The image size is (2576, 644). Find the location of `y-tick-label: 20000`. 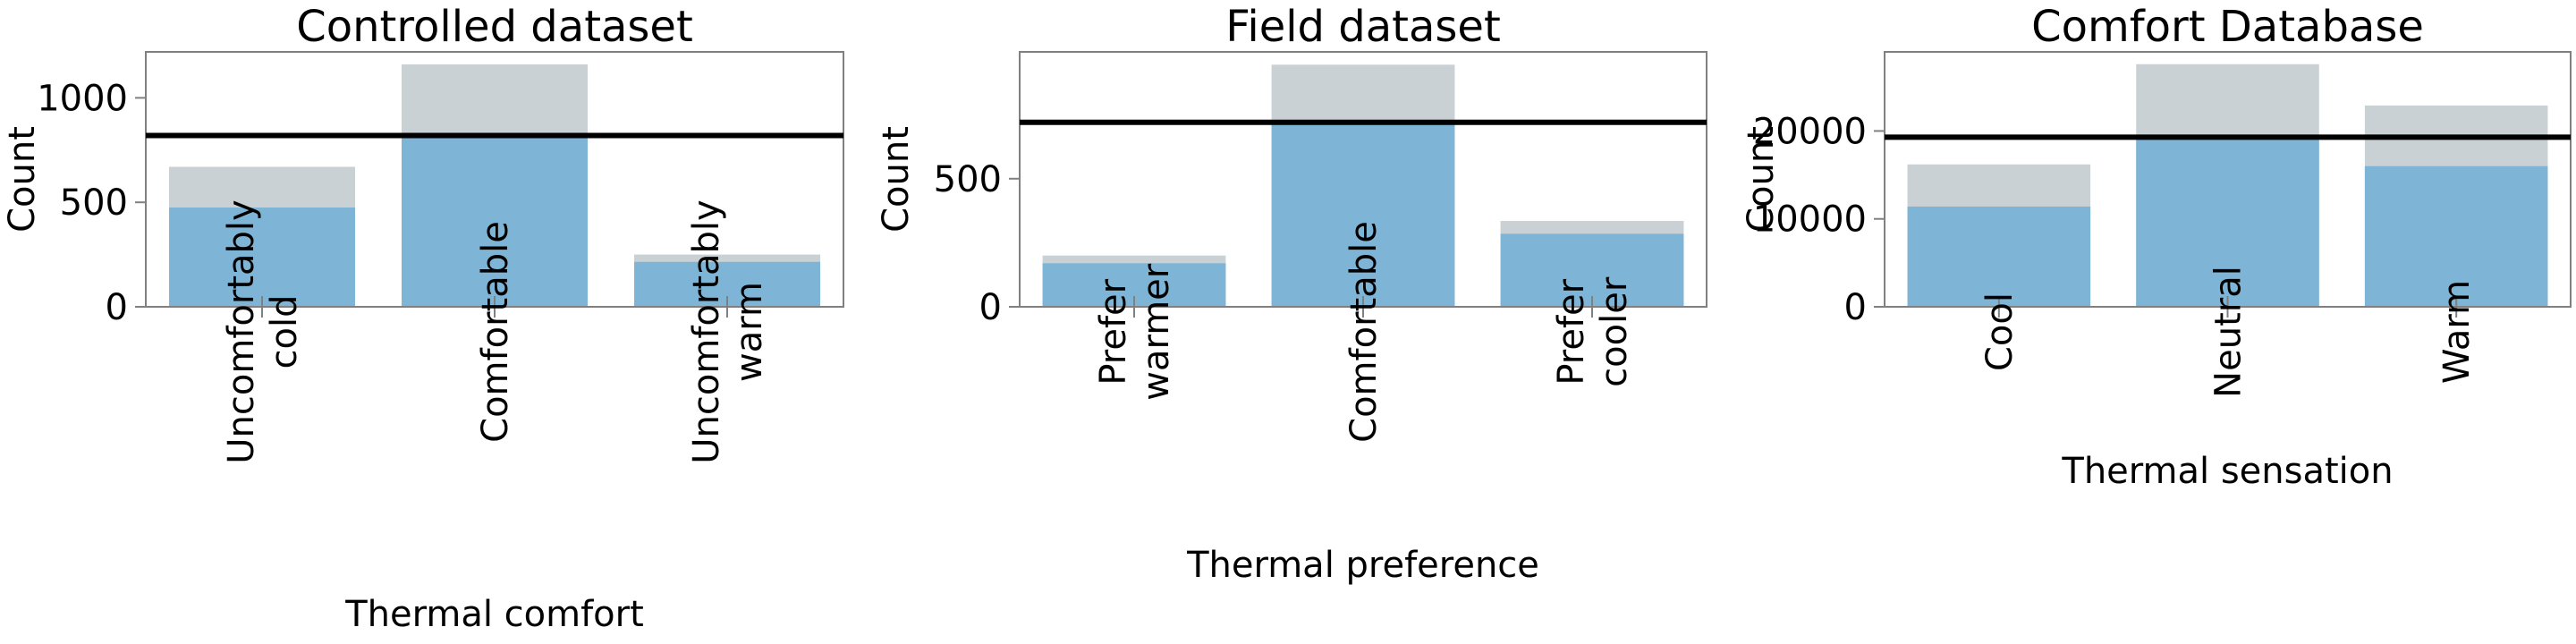

y-tick-label: 20000 is located at coordinates (1810, 131).